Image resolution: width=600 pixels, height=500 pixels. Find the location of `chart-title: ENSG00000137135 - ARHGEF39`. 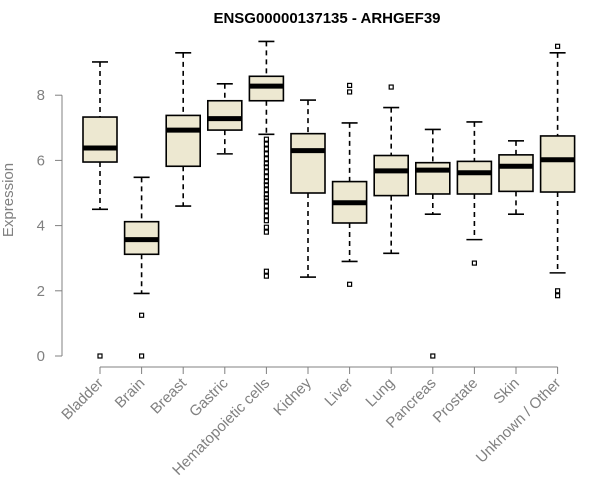

chart-title: ENSG00000137135 - ARHGEF39 is located at coordinates (326, 18).